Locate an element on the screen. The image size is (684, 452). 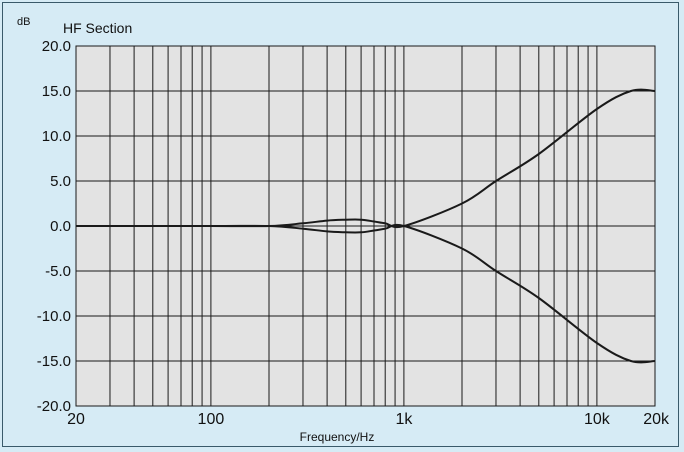
x-tick-label: 10k is located at coordinates (597, 419).